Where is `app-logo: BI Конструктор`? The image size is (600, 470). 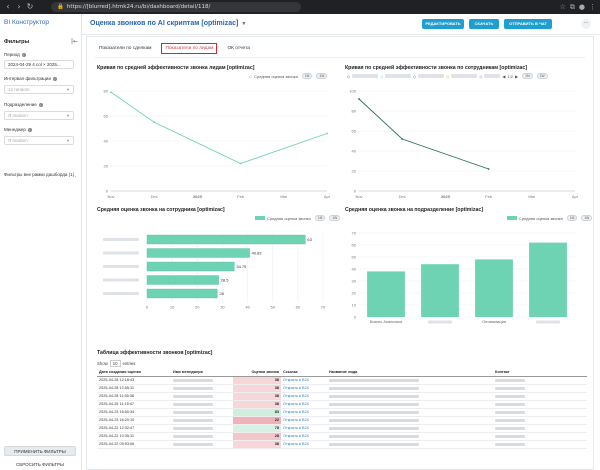
app-logo: BI Конструктор is located at coordinates (27, 22).